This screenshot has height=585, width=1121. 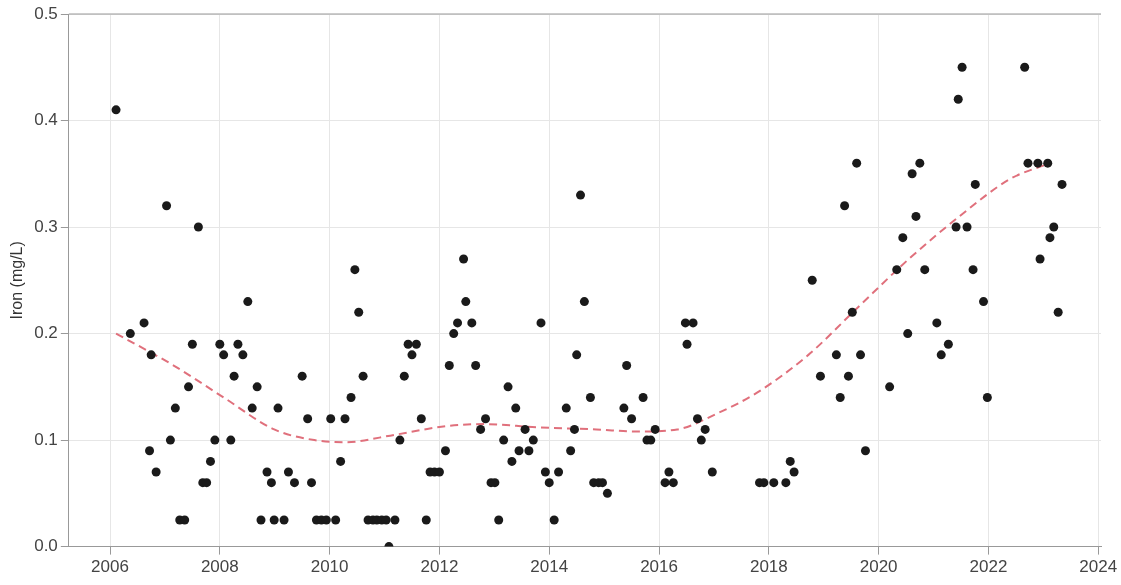 I want to click on x-tick-label: 2022, so click(x=988, y=567).